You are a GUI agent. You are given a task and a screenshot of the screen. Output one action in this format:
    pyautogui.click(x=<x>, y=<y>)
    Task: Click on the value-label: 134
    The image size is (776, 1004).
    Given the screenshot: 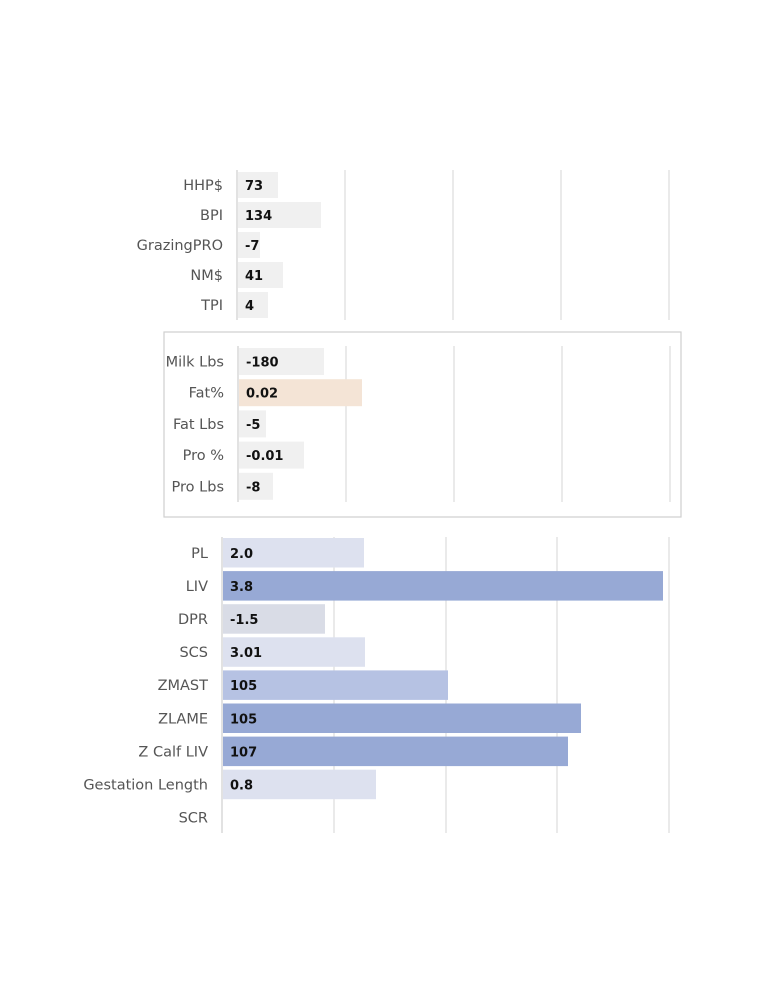 What is the action you would take?
    pyautogui.click(x=258, y=216)
    